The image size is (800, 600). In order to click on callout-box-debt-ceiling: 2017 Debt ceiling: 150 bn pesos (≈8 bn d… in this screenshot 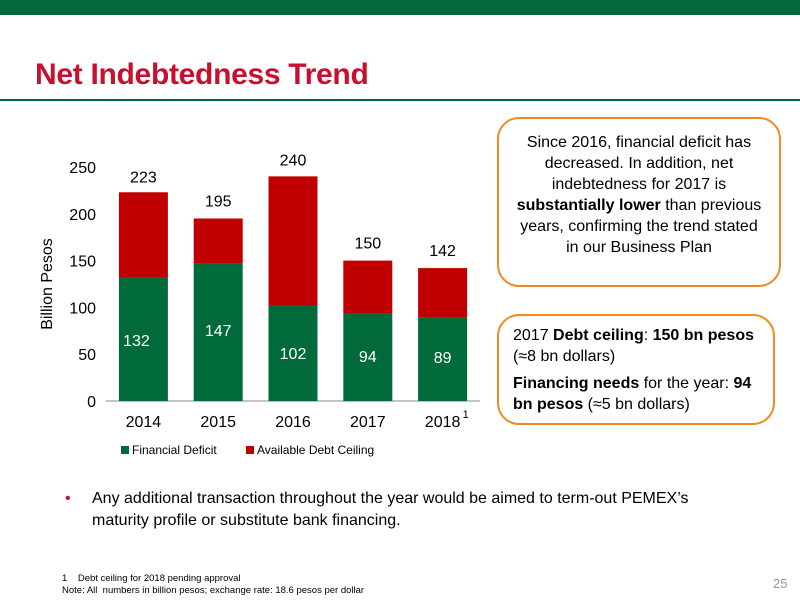, I will do `click(636, 369)`.